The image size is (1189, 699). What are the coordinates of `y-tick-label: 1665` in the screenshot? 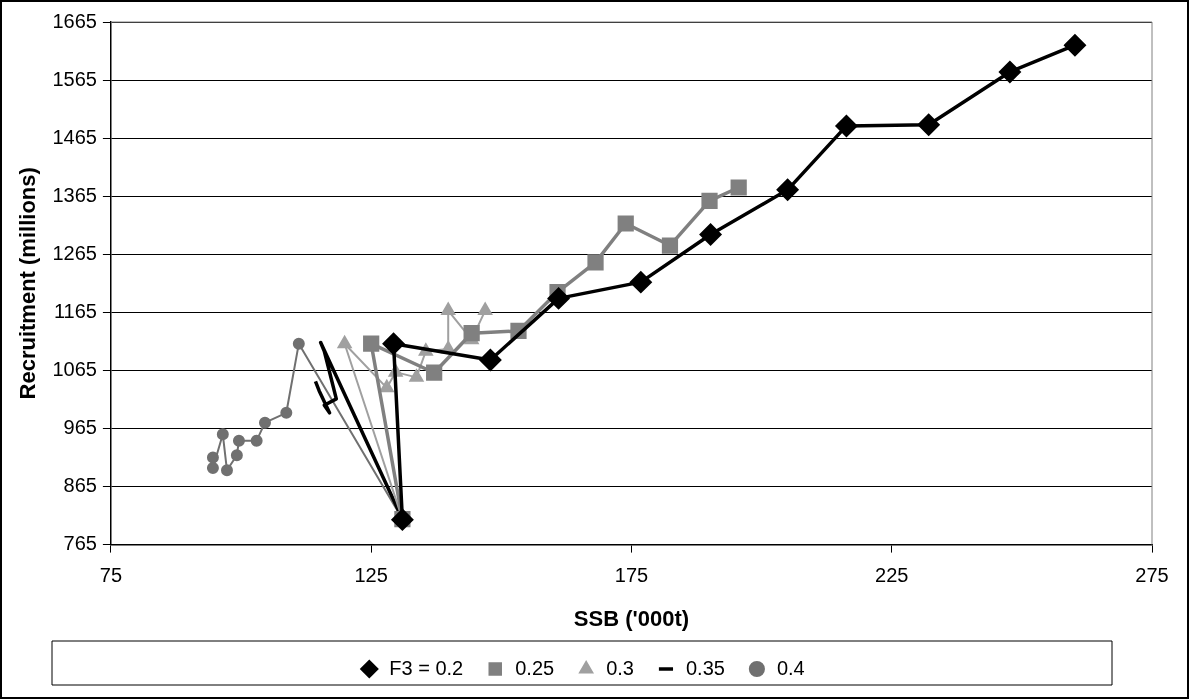 It's located at (74, 20).